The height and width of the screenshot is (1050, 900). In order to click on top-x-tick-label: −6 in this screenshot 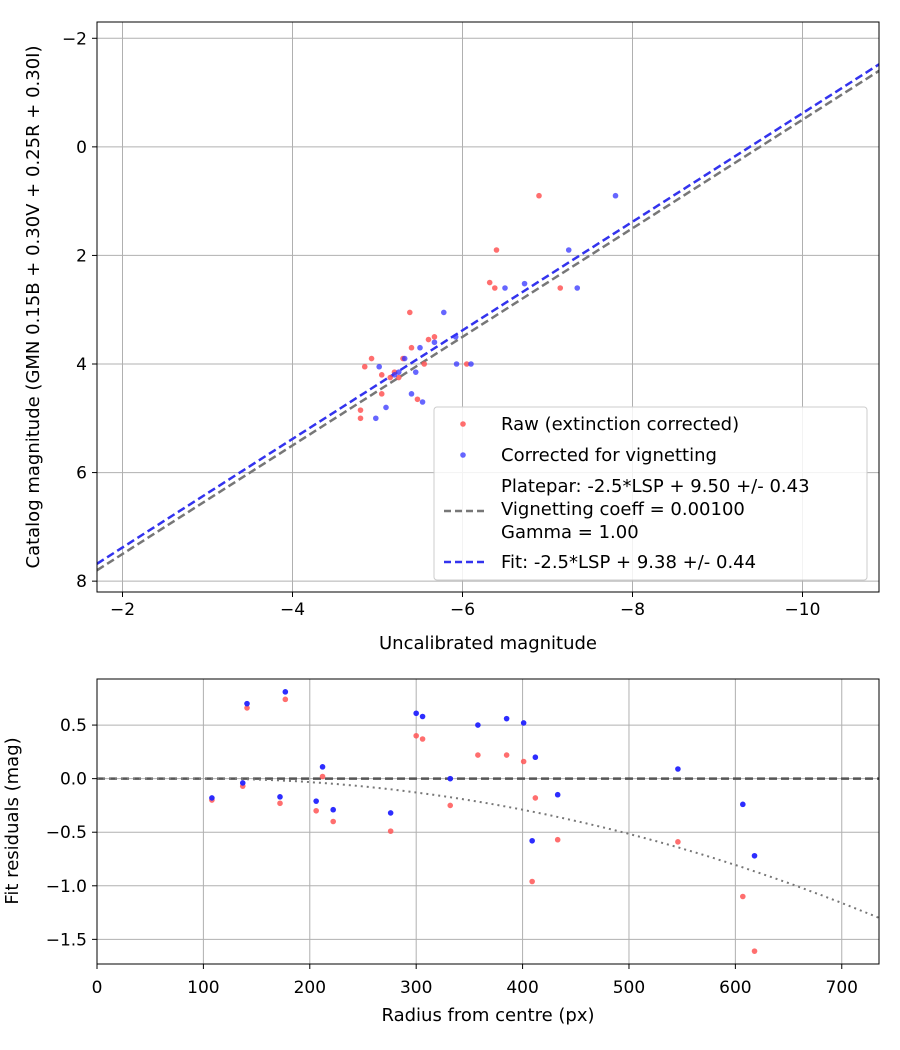, I will do `click(462, 610)`.